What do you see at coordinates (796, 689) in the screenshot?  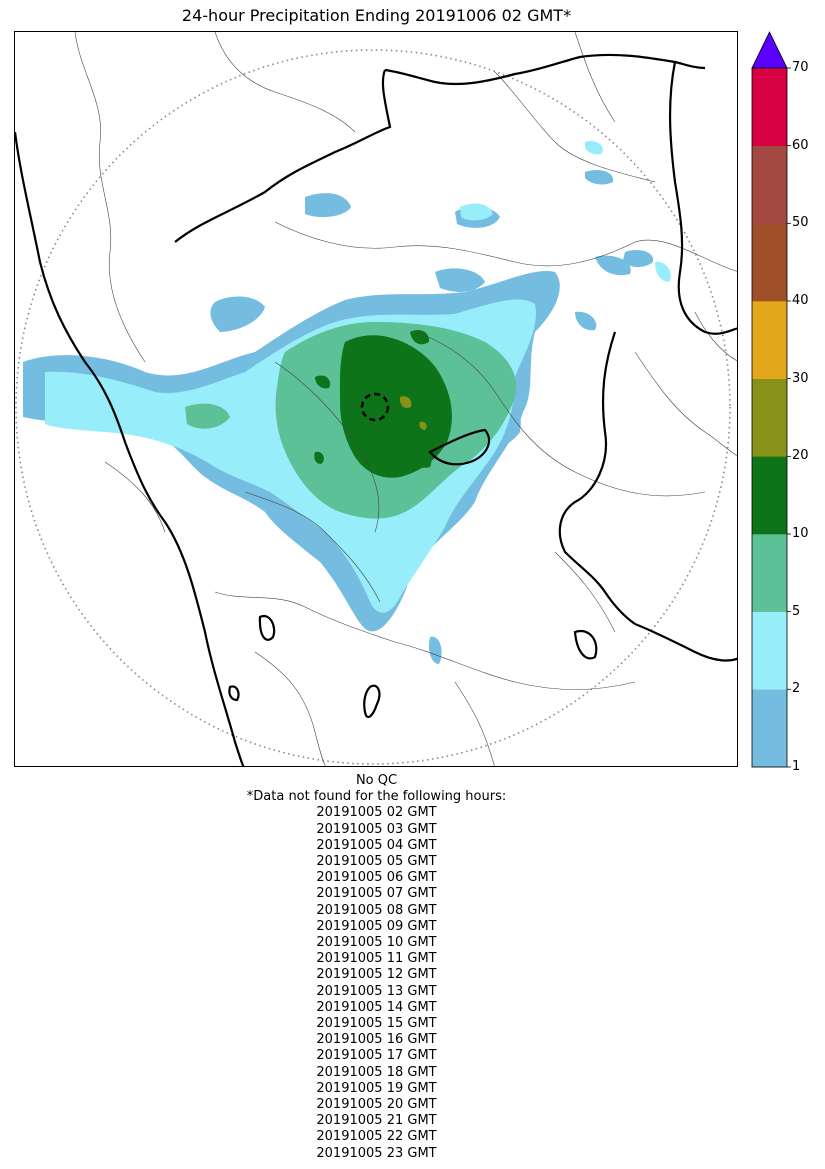 I see `colorbar-tick-label: 2` at bounding box center [796, 689].